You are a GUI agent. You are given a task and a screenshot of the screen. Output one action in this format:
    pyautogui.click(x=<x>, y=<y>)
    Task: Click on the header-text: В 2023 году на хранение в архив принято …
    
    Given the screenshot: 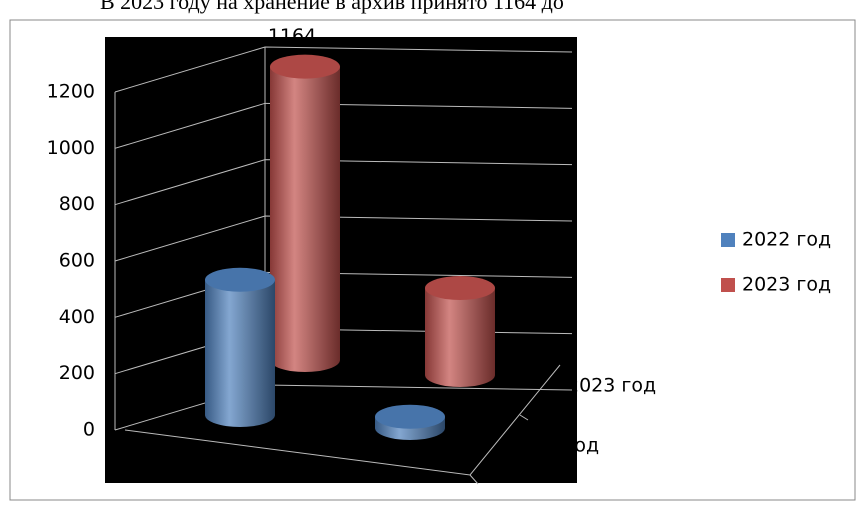 What is the action you would take?
    pyautogui.click(x=332, y=7)
    